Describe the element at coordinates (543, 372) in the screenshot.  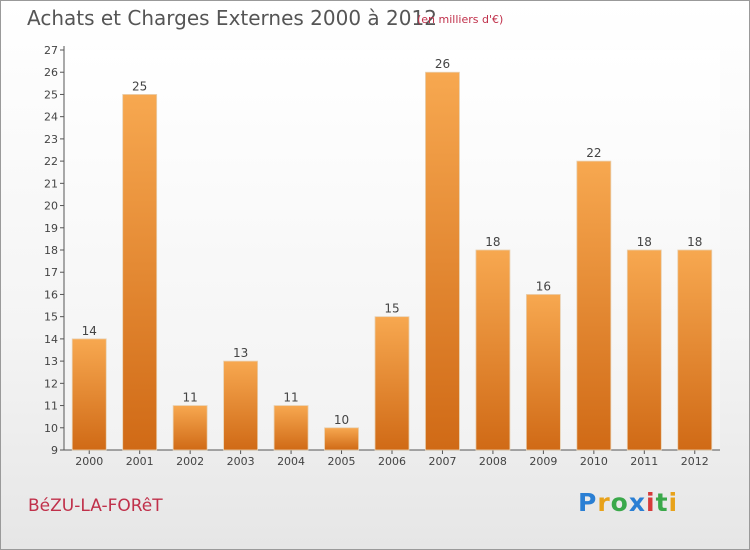
I see `bar-2009` at that location.